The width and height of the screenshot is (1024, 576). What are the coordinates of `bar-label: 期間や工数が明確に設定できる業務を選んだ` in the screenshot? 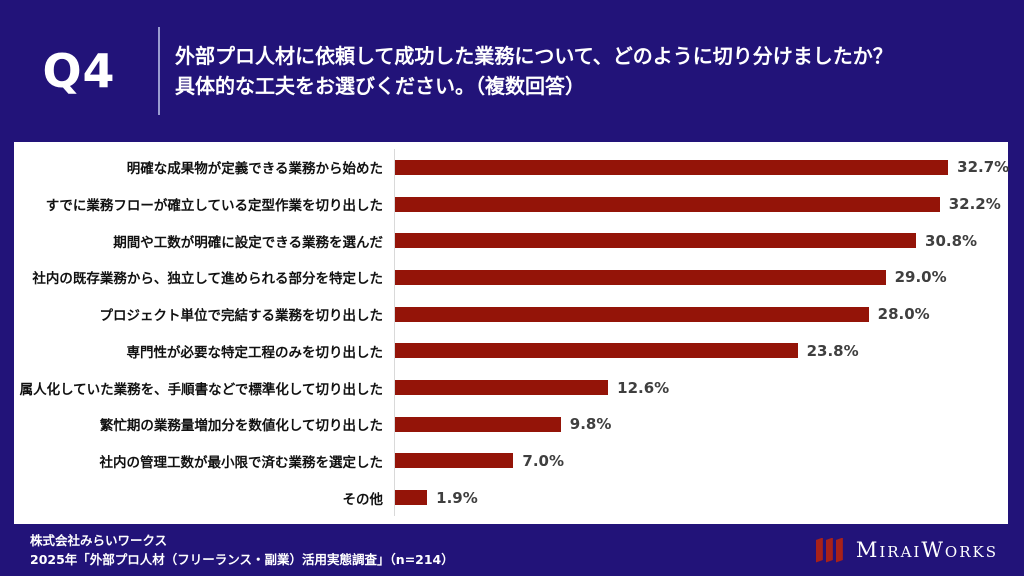 It's located at (248, 242).